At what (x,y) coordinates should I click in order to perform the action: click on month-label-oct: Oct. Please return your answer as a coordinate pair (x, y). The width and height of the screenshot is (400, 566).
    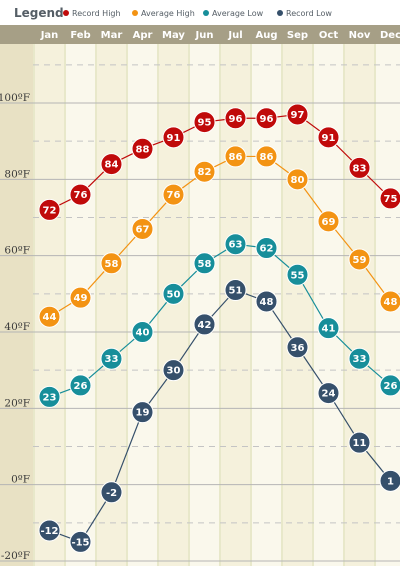
    Looking at the image, I should click on (328, 35).